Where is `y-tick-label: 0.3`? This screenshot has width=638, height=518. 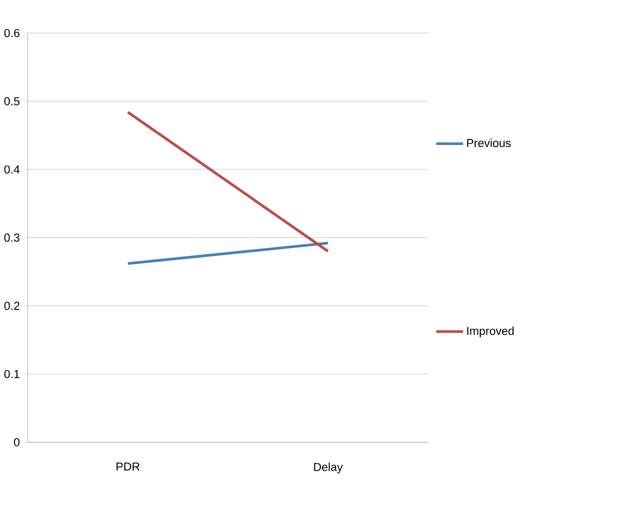
y-tick-label: 0.3 is located at coordinates (12, 237).